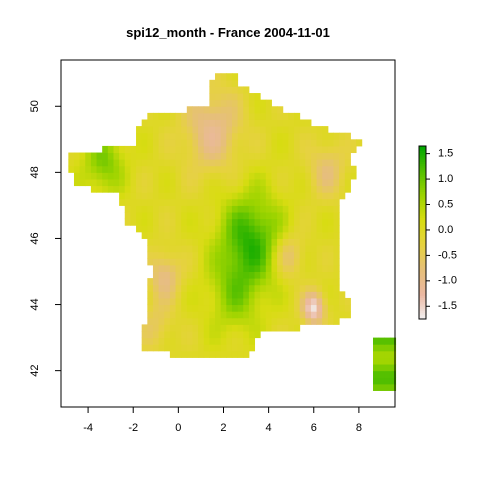 The image size is (480, 480). I want to click on y-tick-label: 48, so click(35, 172).